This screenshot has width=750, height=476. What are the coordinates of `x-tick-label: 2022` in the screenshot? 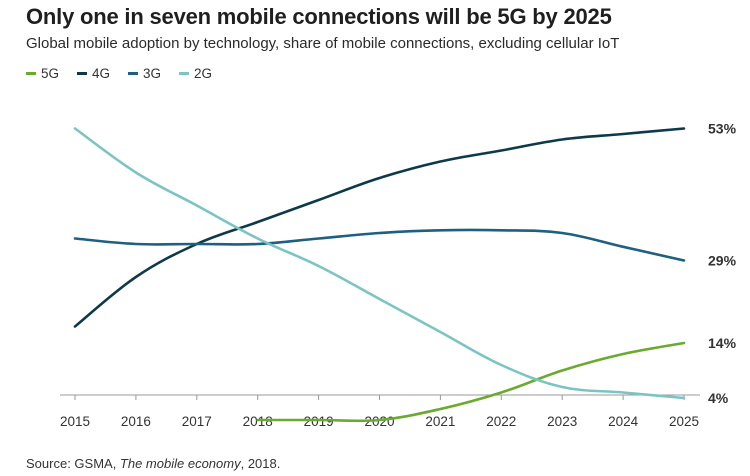 It's located at (501, 421).